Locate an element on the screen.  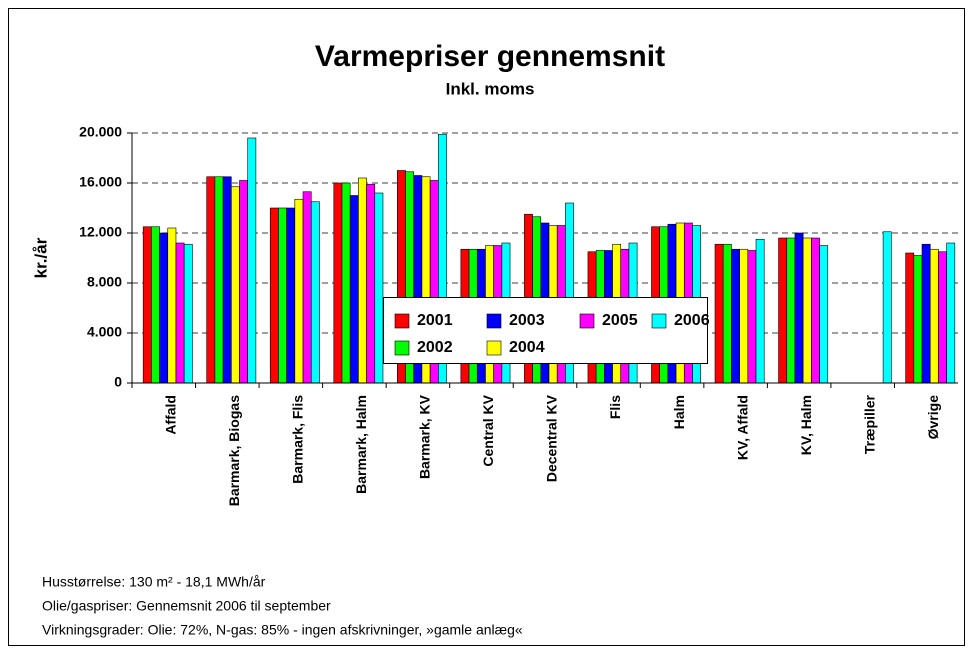
legend-label: 2002 is located at coordinates (435, 347).